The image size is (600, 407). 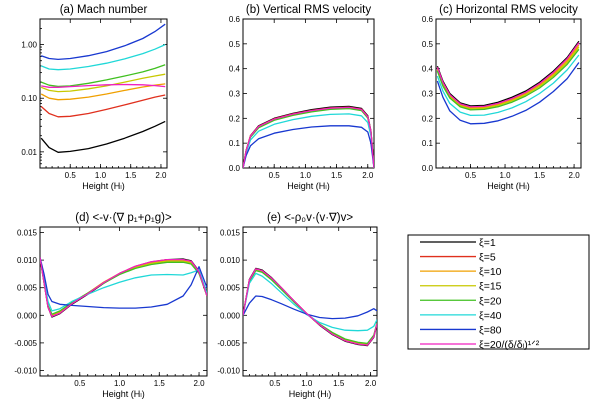 What do you see at coordinates (509, 345) in the screenshot?
I see `legend-label: ξ=20/(δ/δₗ)¹ᐟ²` at bounding box center [509, 345].